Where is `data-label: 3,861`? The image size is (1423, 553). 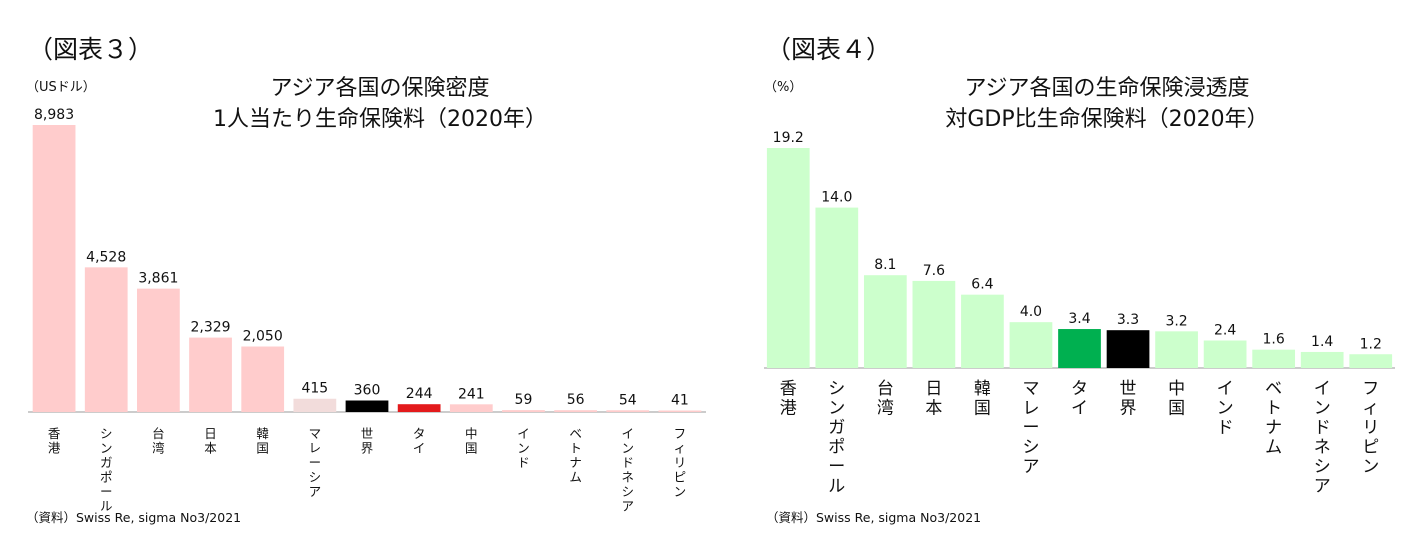 data-label: 3,861 is located at coordinates (158, 279).